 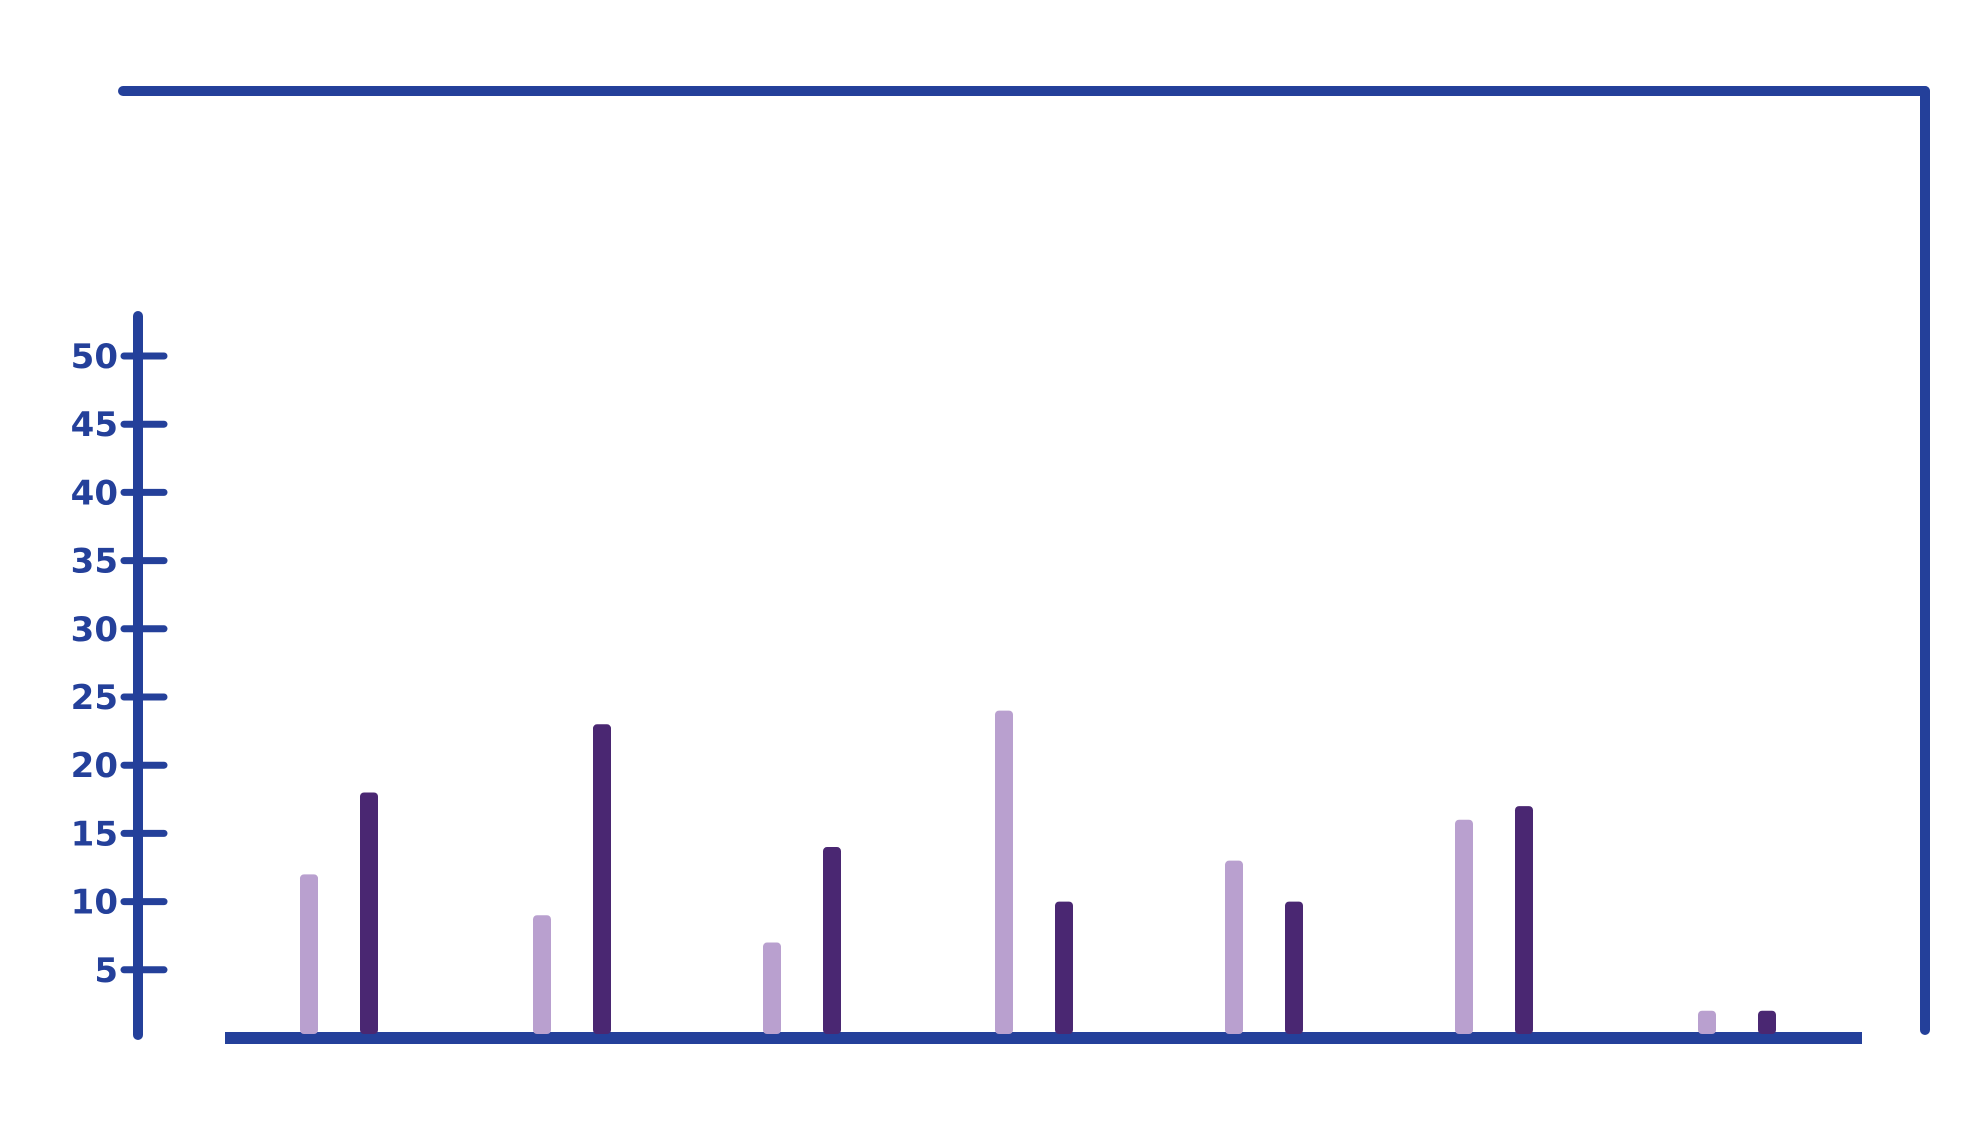 I want to click on y-tick-label: 25, so click(x=94, y=698).